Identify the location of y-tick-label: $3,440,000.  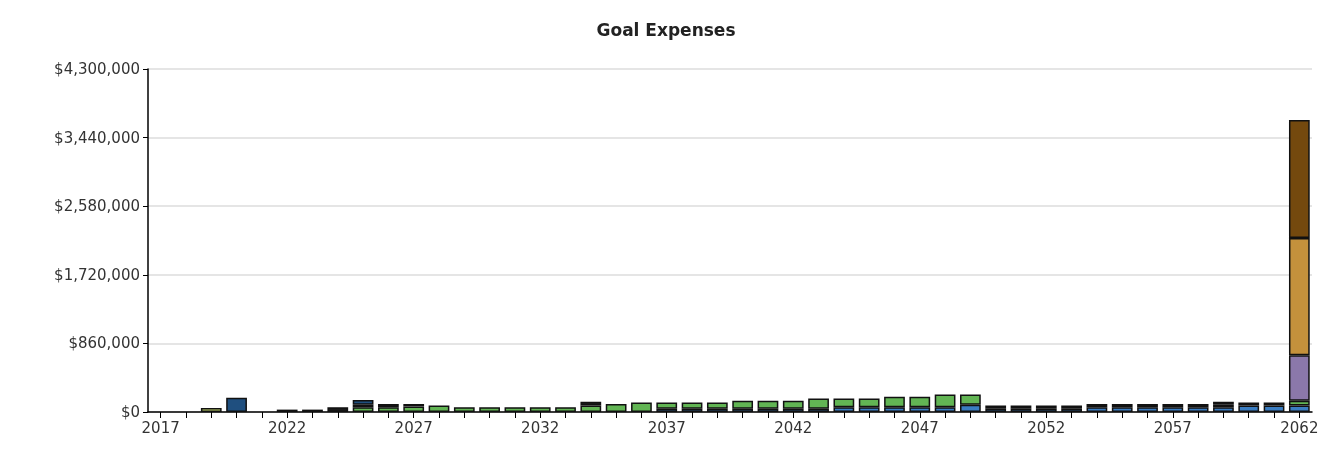
(97, 137).